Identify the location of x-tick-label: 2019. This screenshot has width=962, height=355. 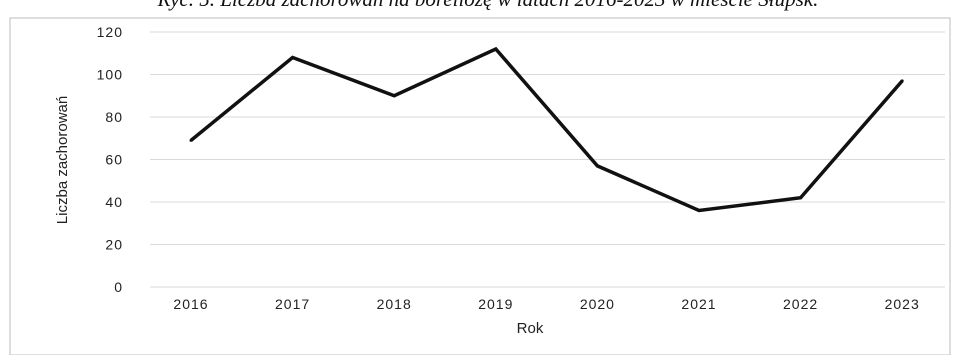
(495, 304).